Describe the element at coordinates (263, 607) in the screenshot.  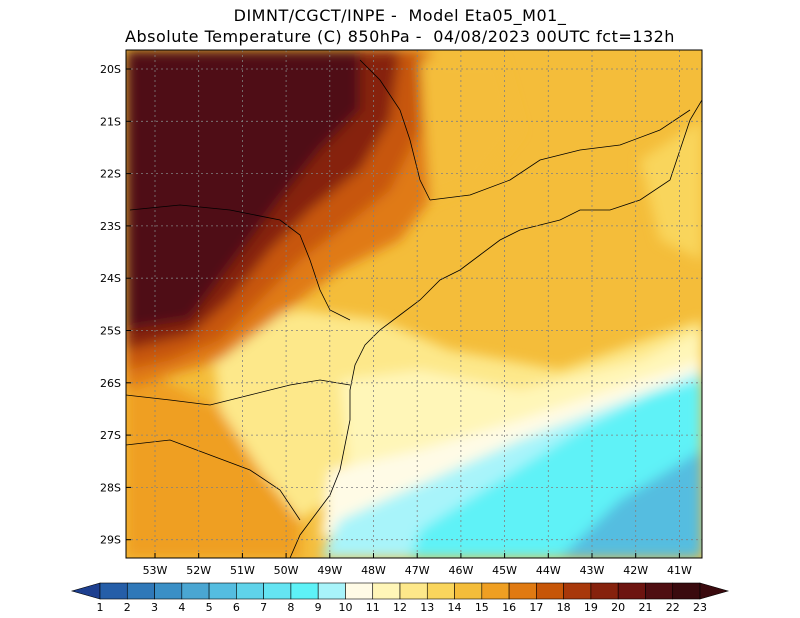
I see `colorbar-label: 7` at that location.